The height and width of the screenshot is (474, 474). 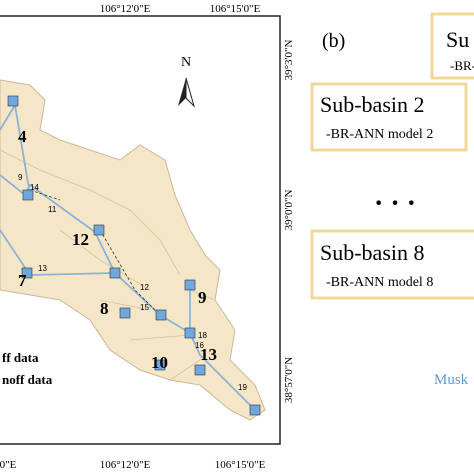 What do you see at coordinates (289, 380) in the screenshot?
I see `right-label: 38°57'0"N` at bounding box center [289, 380].